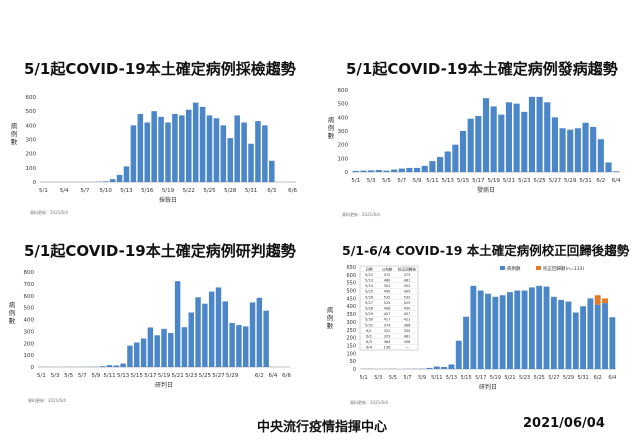  What do you see at coordinates (106, 191) in the screenshot?
I see `x-tick-label: 5/10` at bounding box center [106, 191].